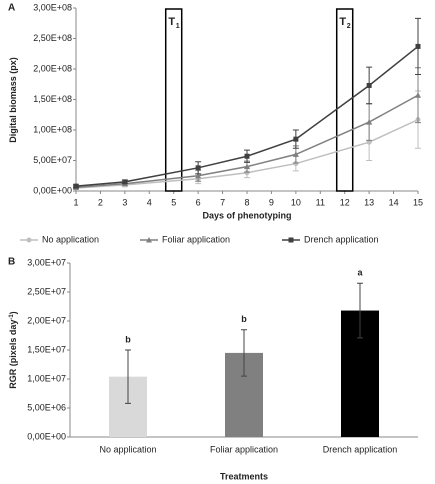 The image size is (435, 484). Describe the element at coordinates (394, 202) in the screenshot. I see `x-tick-label: 14` at that location.